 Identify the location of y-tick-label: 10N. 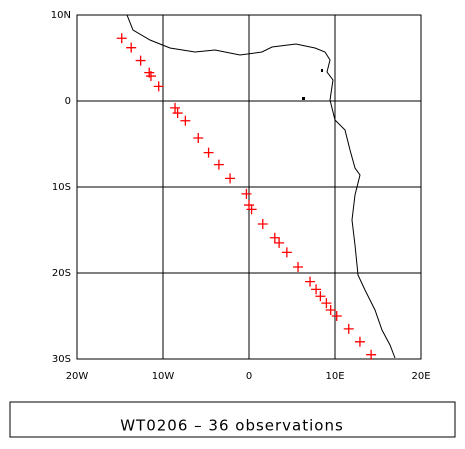
(61, 15).